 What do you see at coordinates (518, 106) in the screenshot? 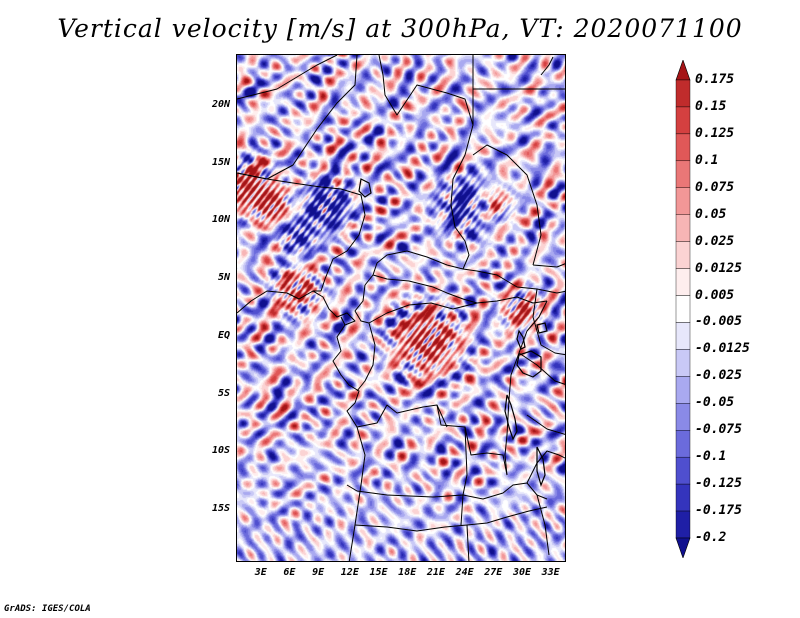
I see `border-sudan` at bounding box center [518, 106].